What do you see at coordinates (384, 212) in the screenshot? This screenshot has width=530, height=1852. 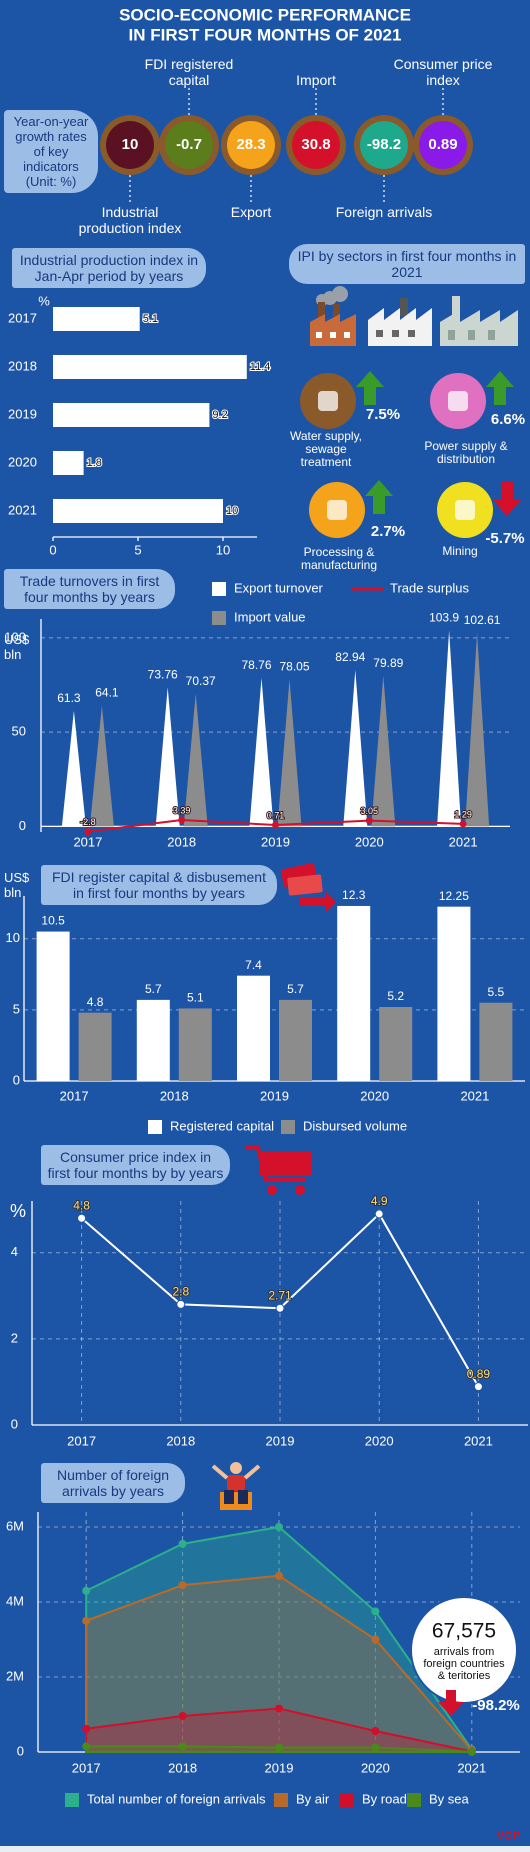 I see `indicator-label: Foreign arrivals` at bounding box center [384, 212].